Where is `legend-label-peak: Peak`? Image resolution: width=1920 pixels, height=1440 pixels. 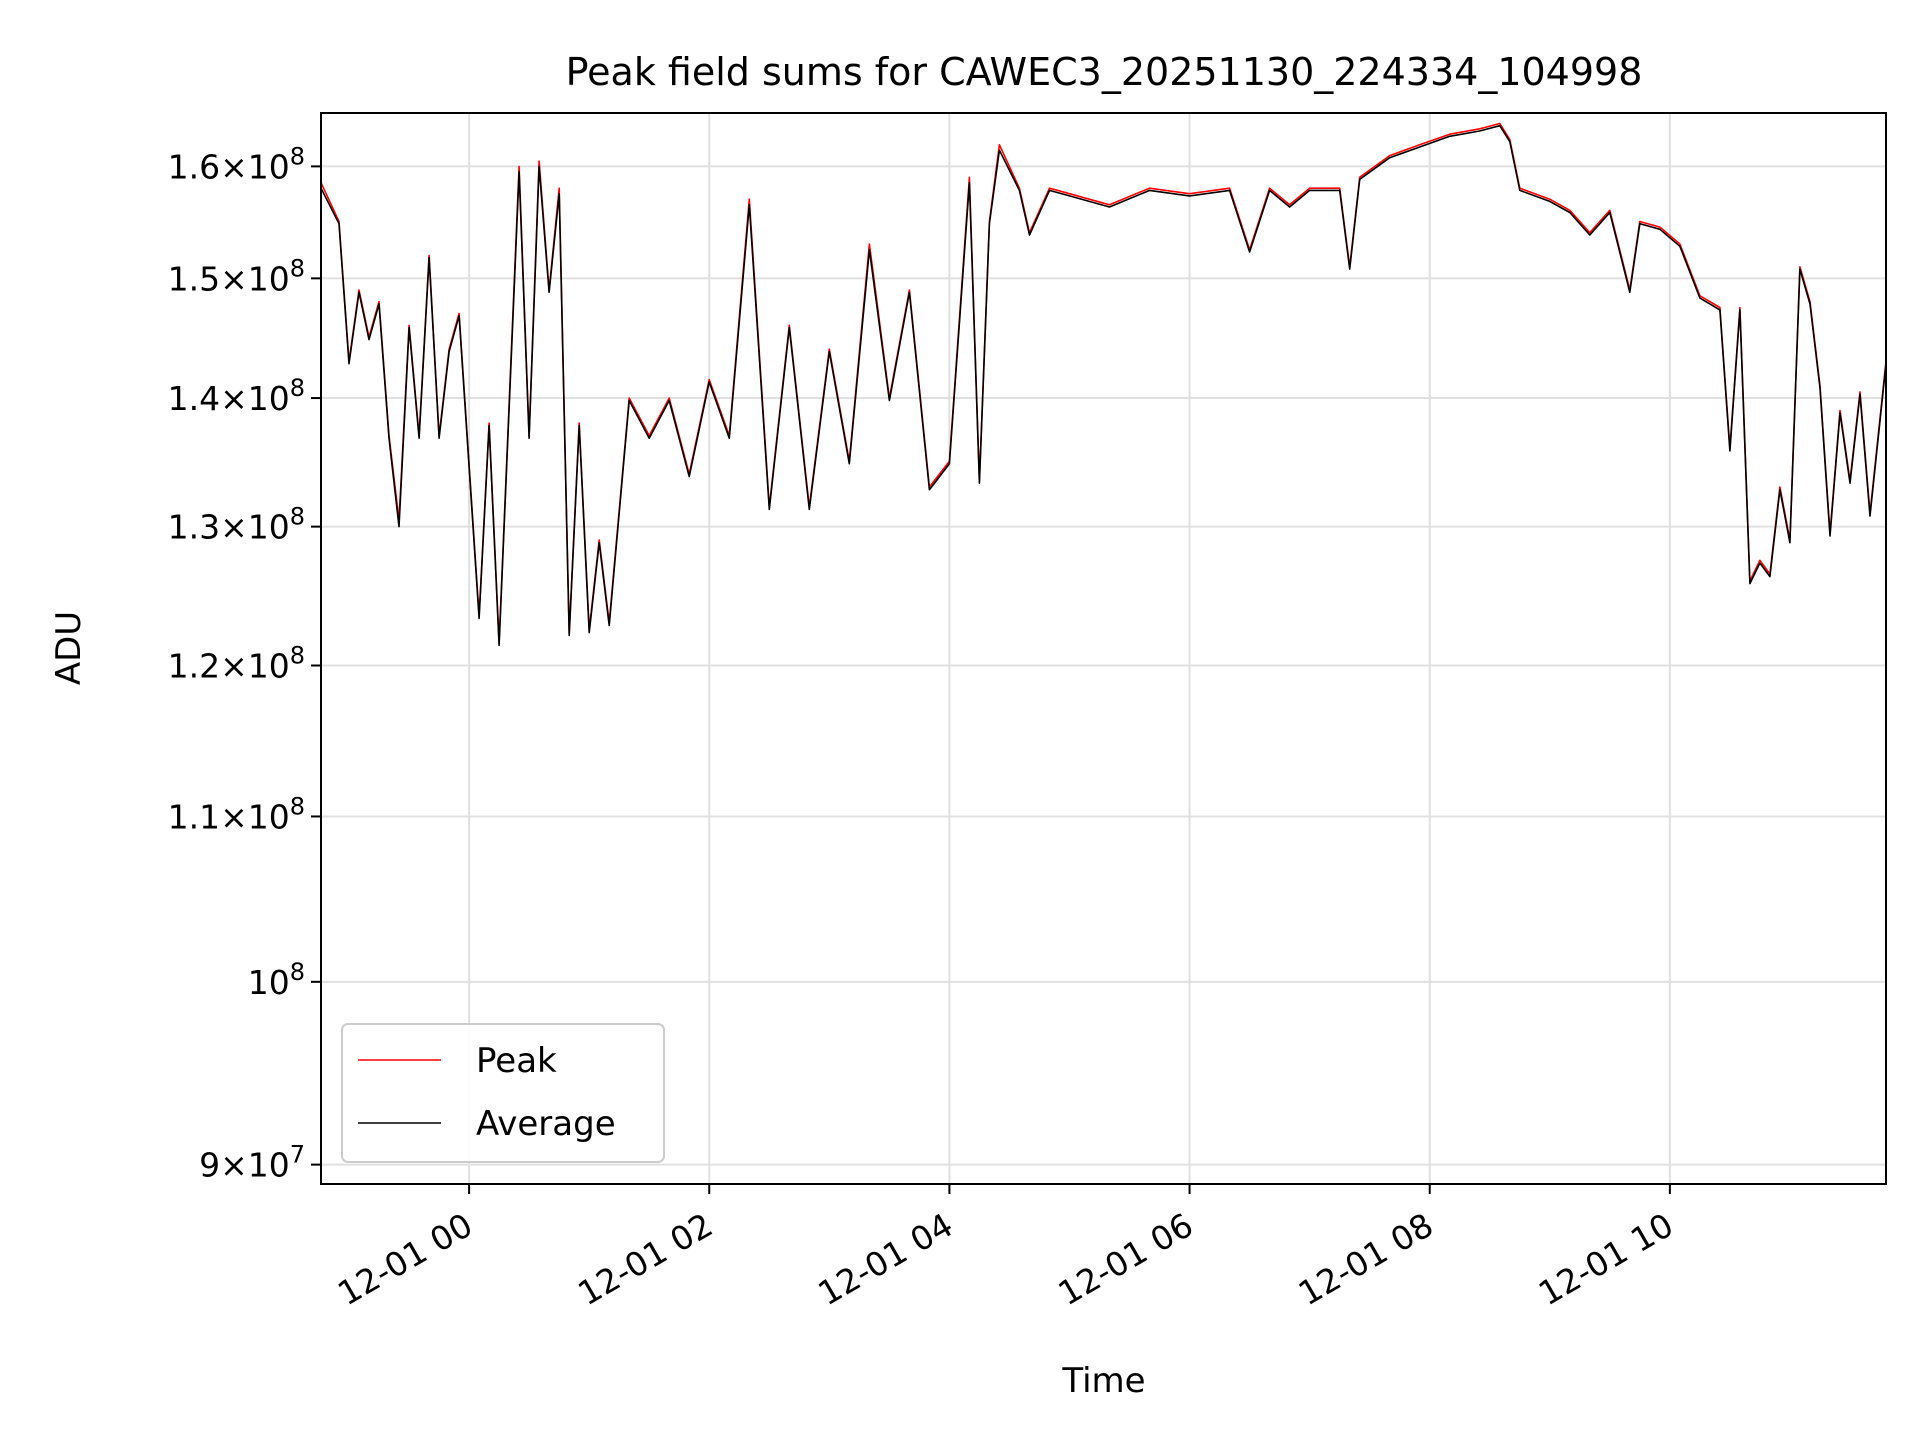 legend-label-peak: Peak is located at coordinates (516, 1061).